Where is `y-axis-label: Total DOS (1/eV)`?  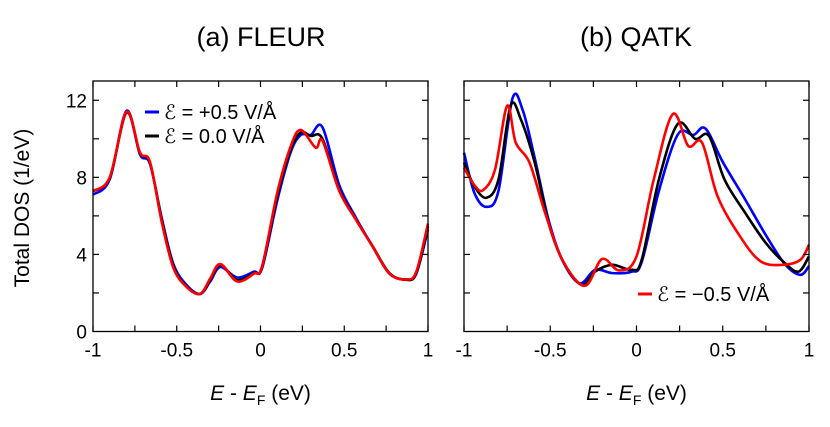 y-axis-label: Total DOS (1/eV) is located at coordinates (22, 208).